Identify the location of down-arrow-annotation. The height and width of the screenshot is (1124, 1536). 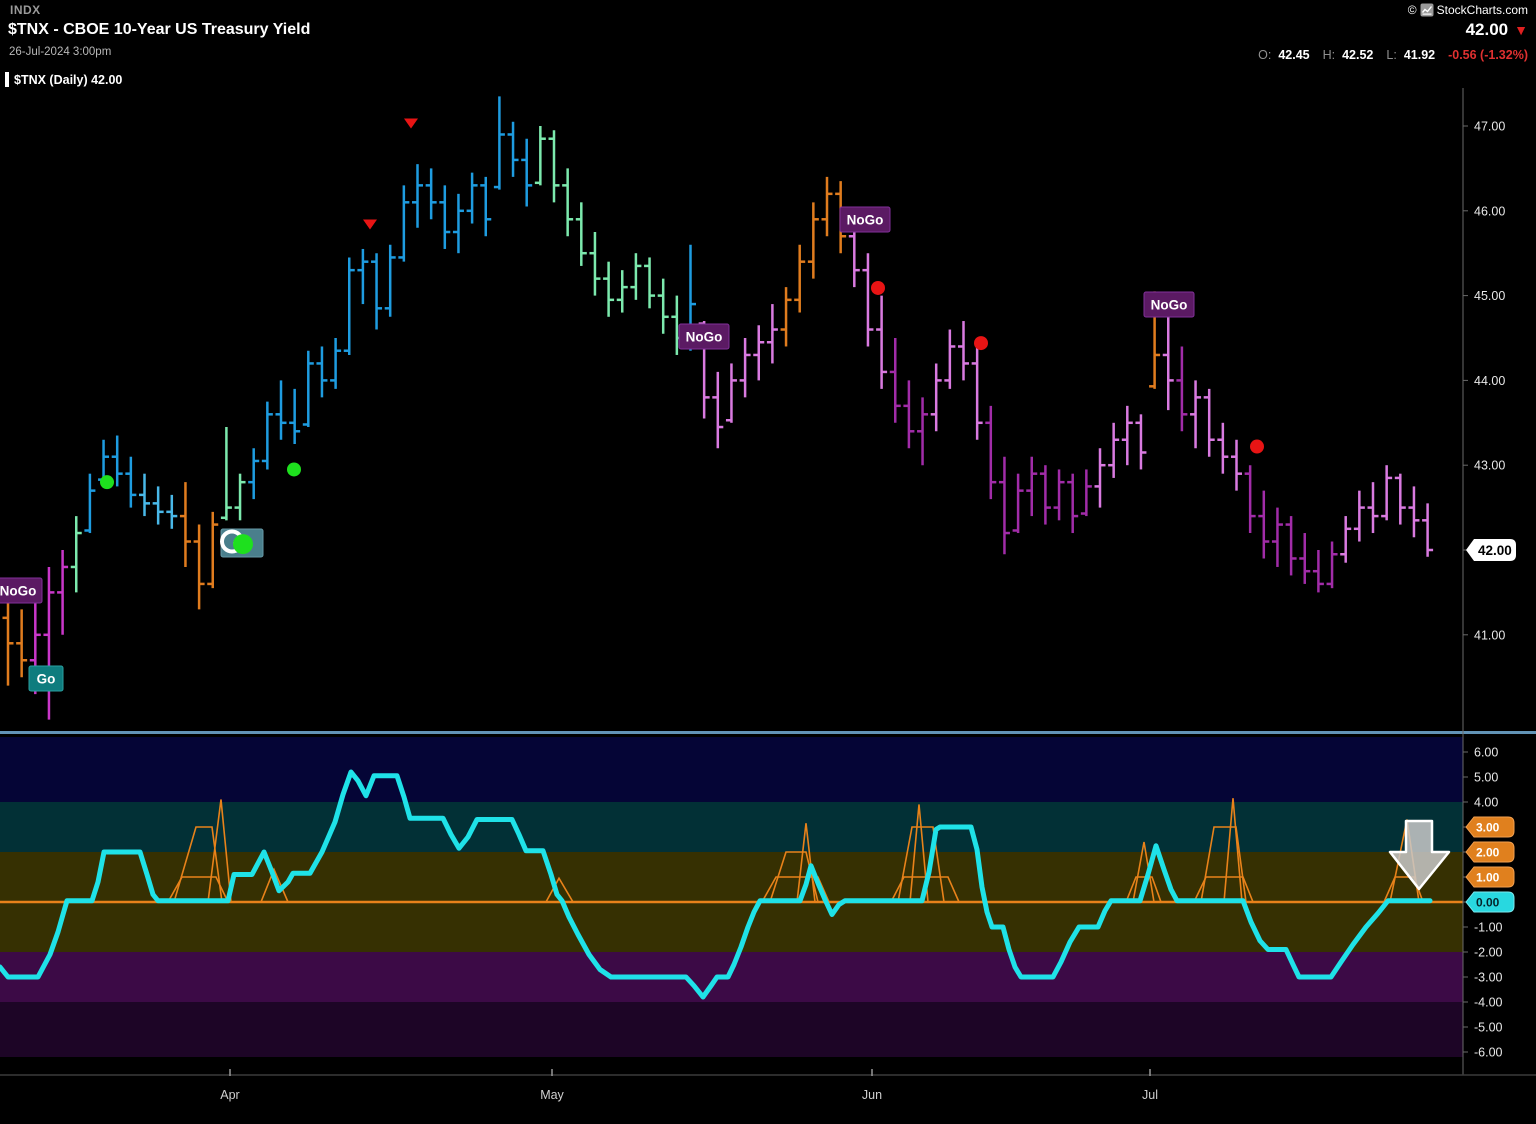
(1419, 855).